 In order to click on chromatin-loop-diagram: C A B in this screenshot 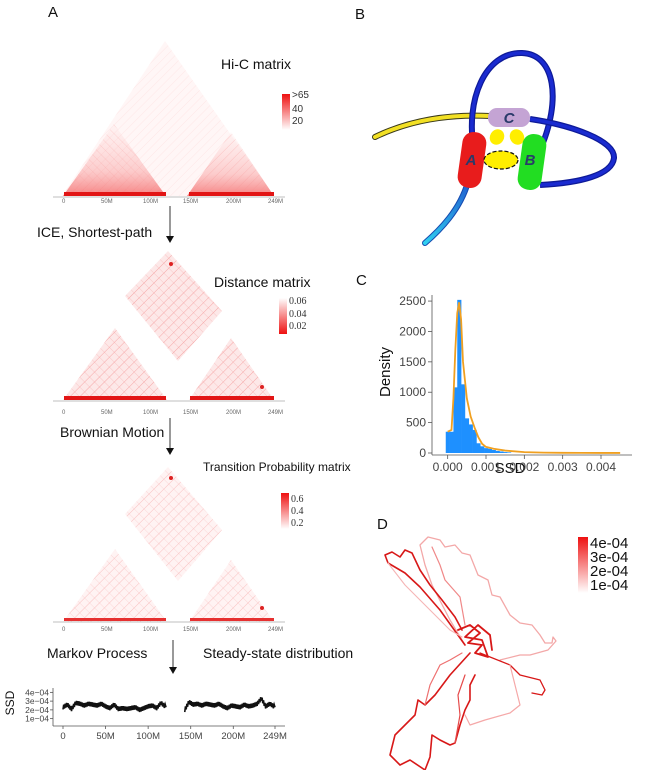, I will do `click(494, 147)`.